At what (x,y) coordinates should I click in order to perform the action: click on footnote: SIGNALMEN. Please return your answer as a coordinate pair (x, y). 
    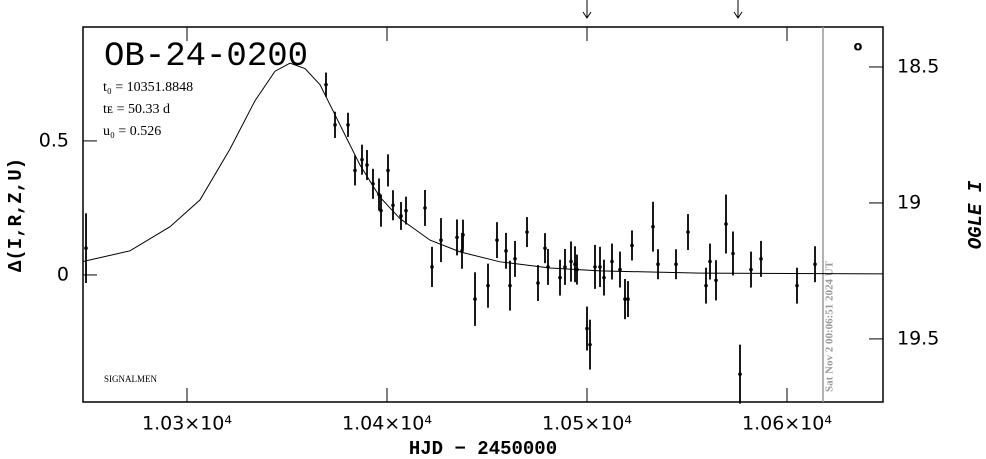
    Looking at the image, I should click on (130, 379).